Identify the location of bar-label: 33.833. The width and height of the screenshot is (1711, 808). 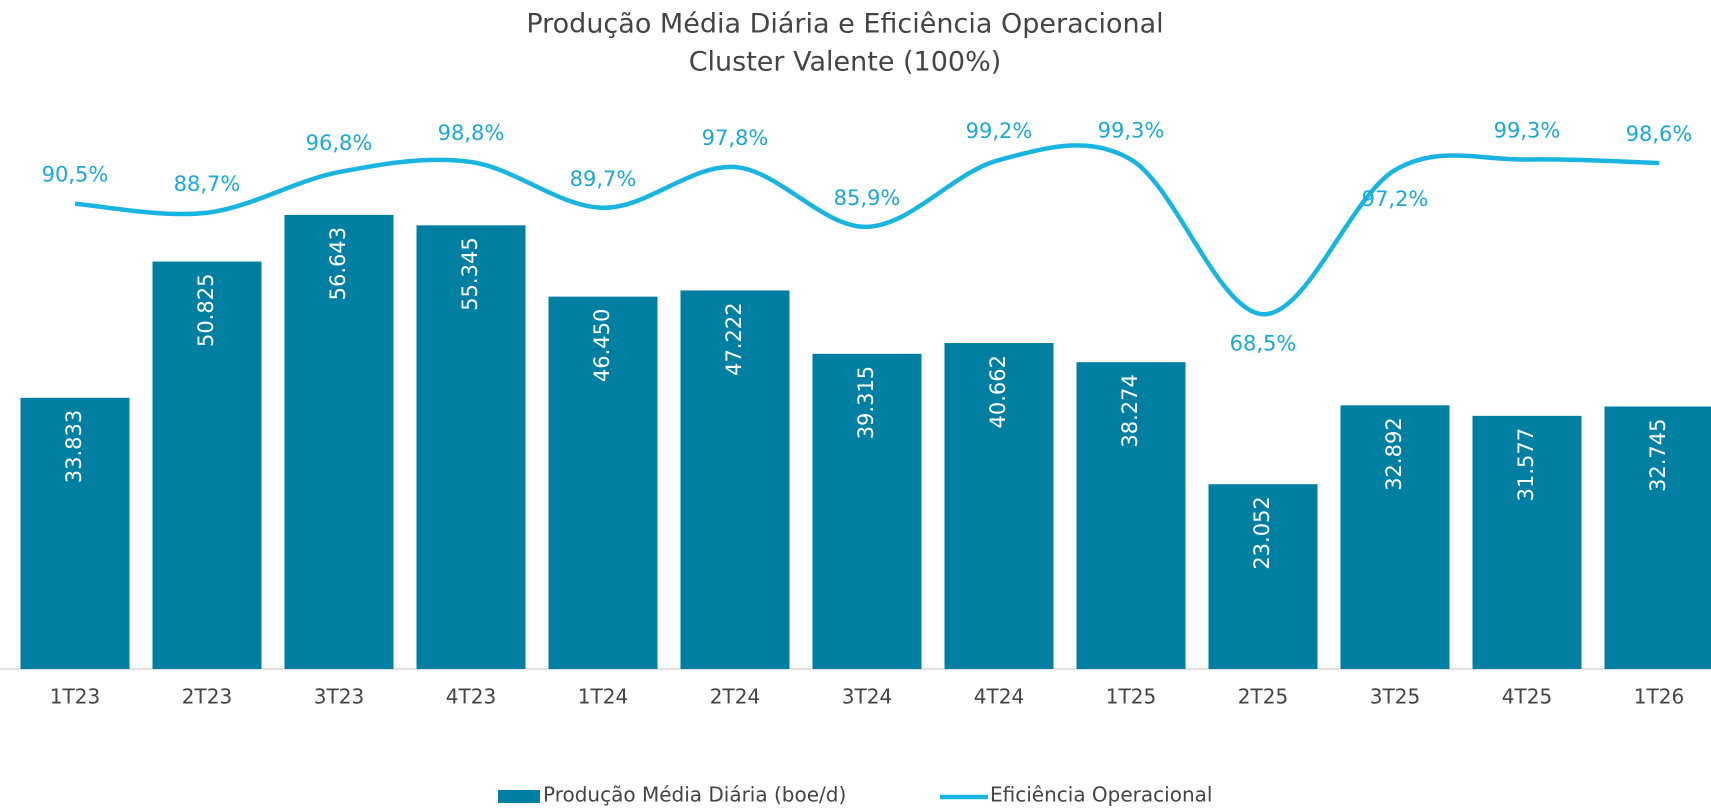
(74, 446).